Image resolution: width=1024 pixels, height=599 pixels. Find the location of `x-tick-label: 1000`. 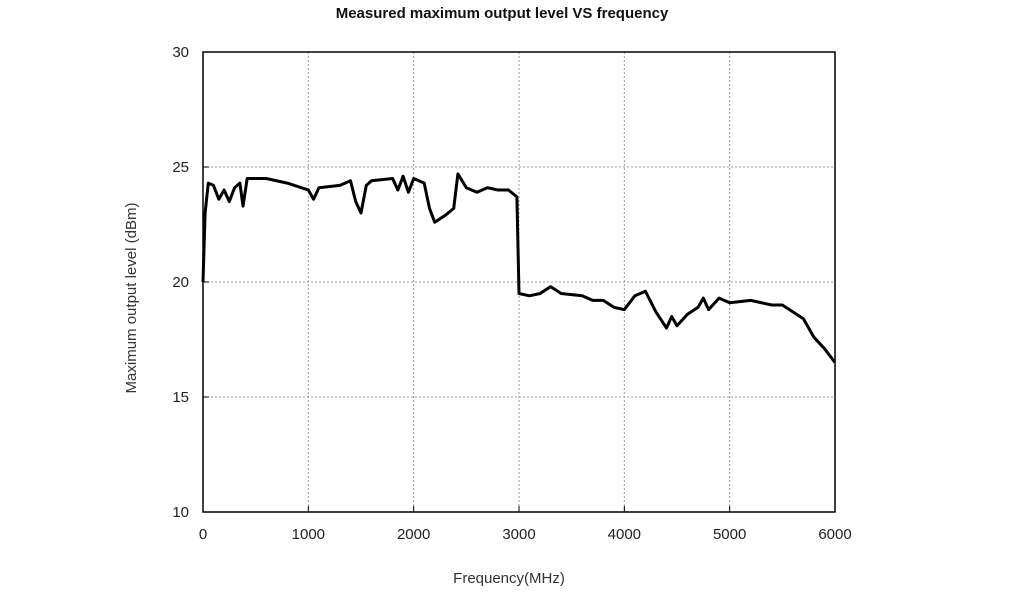

x-tick-label: 1000 is located at coordinates (308, 534).